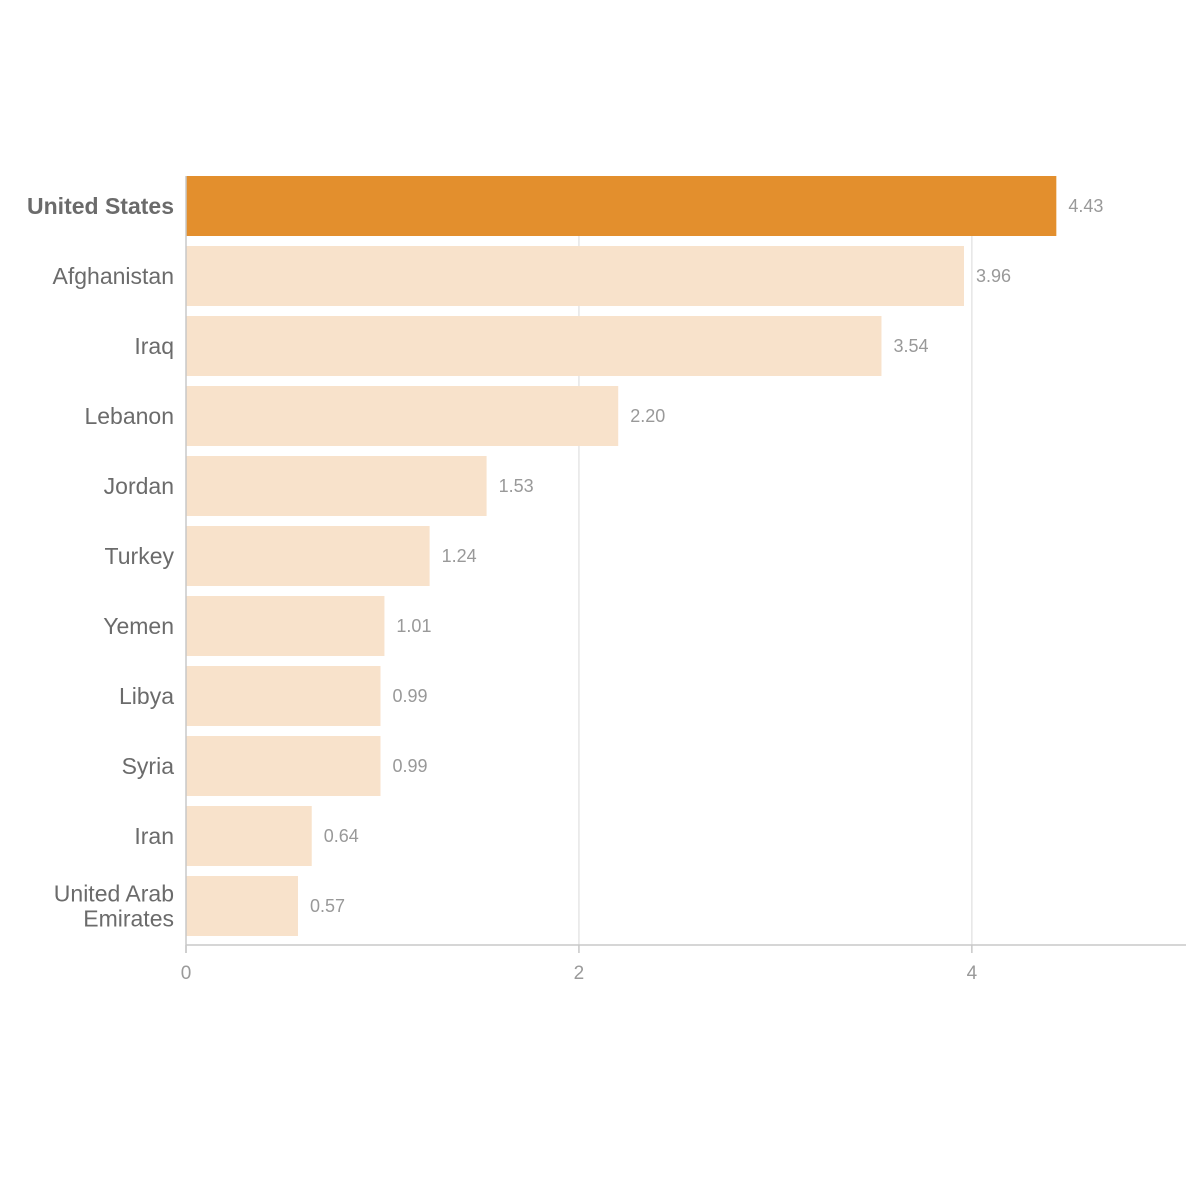 Image resolution: width=1196 pixels, height=1201 pixels. Describe the element at coordinates (285, 626) in the screenshot. I see `bar-yemen` at that location.